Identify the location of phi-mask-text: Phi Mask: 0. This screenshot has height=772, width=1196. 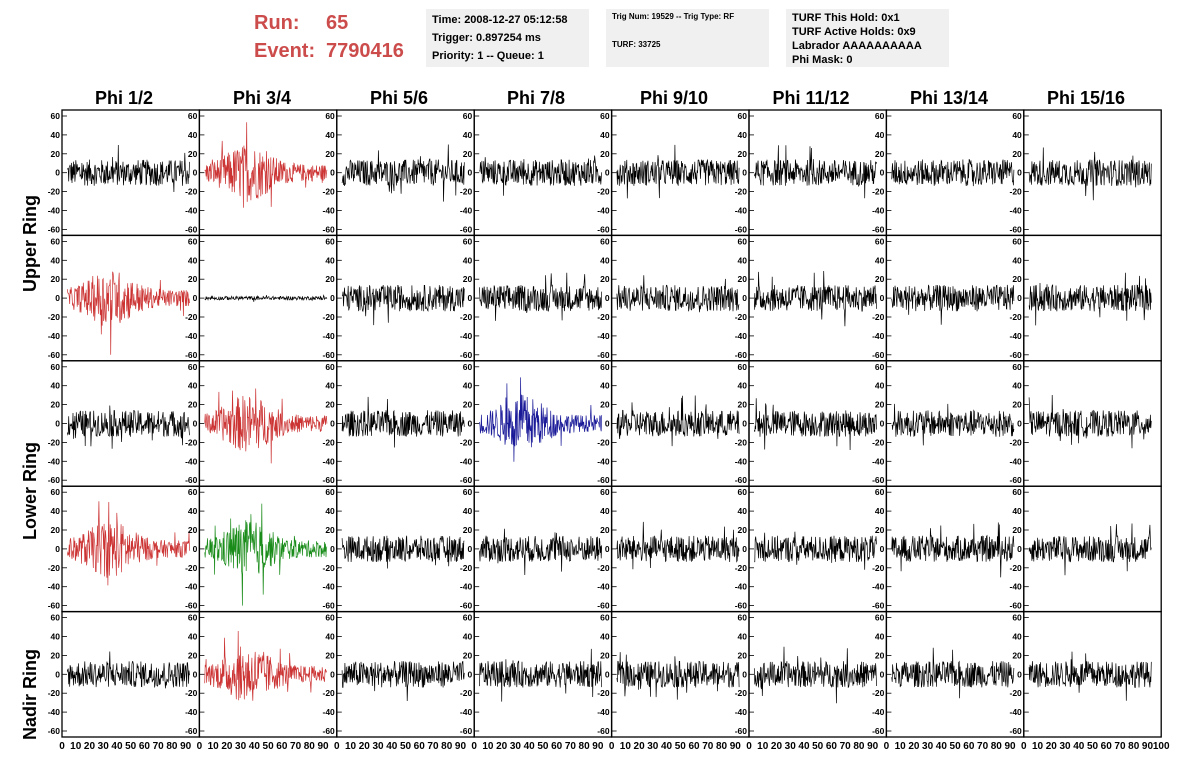
(822, 60).